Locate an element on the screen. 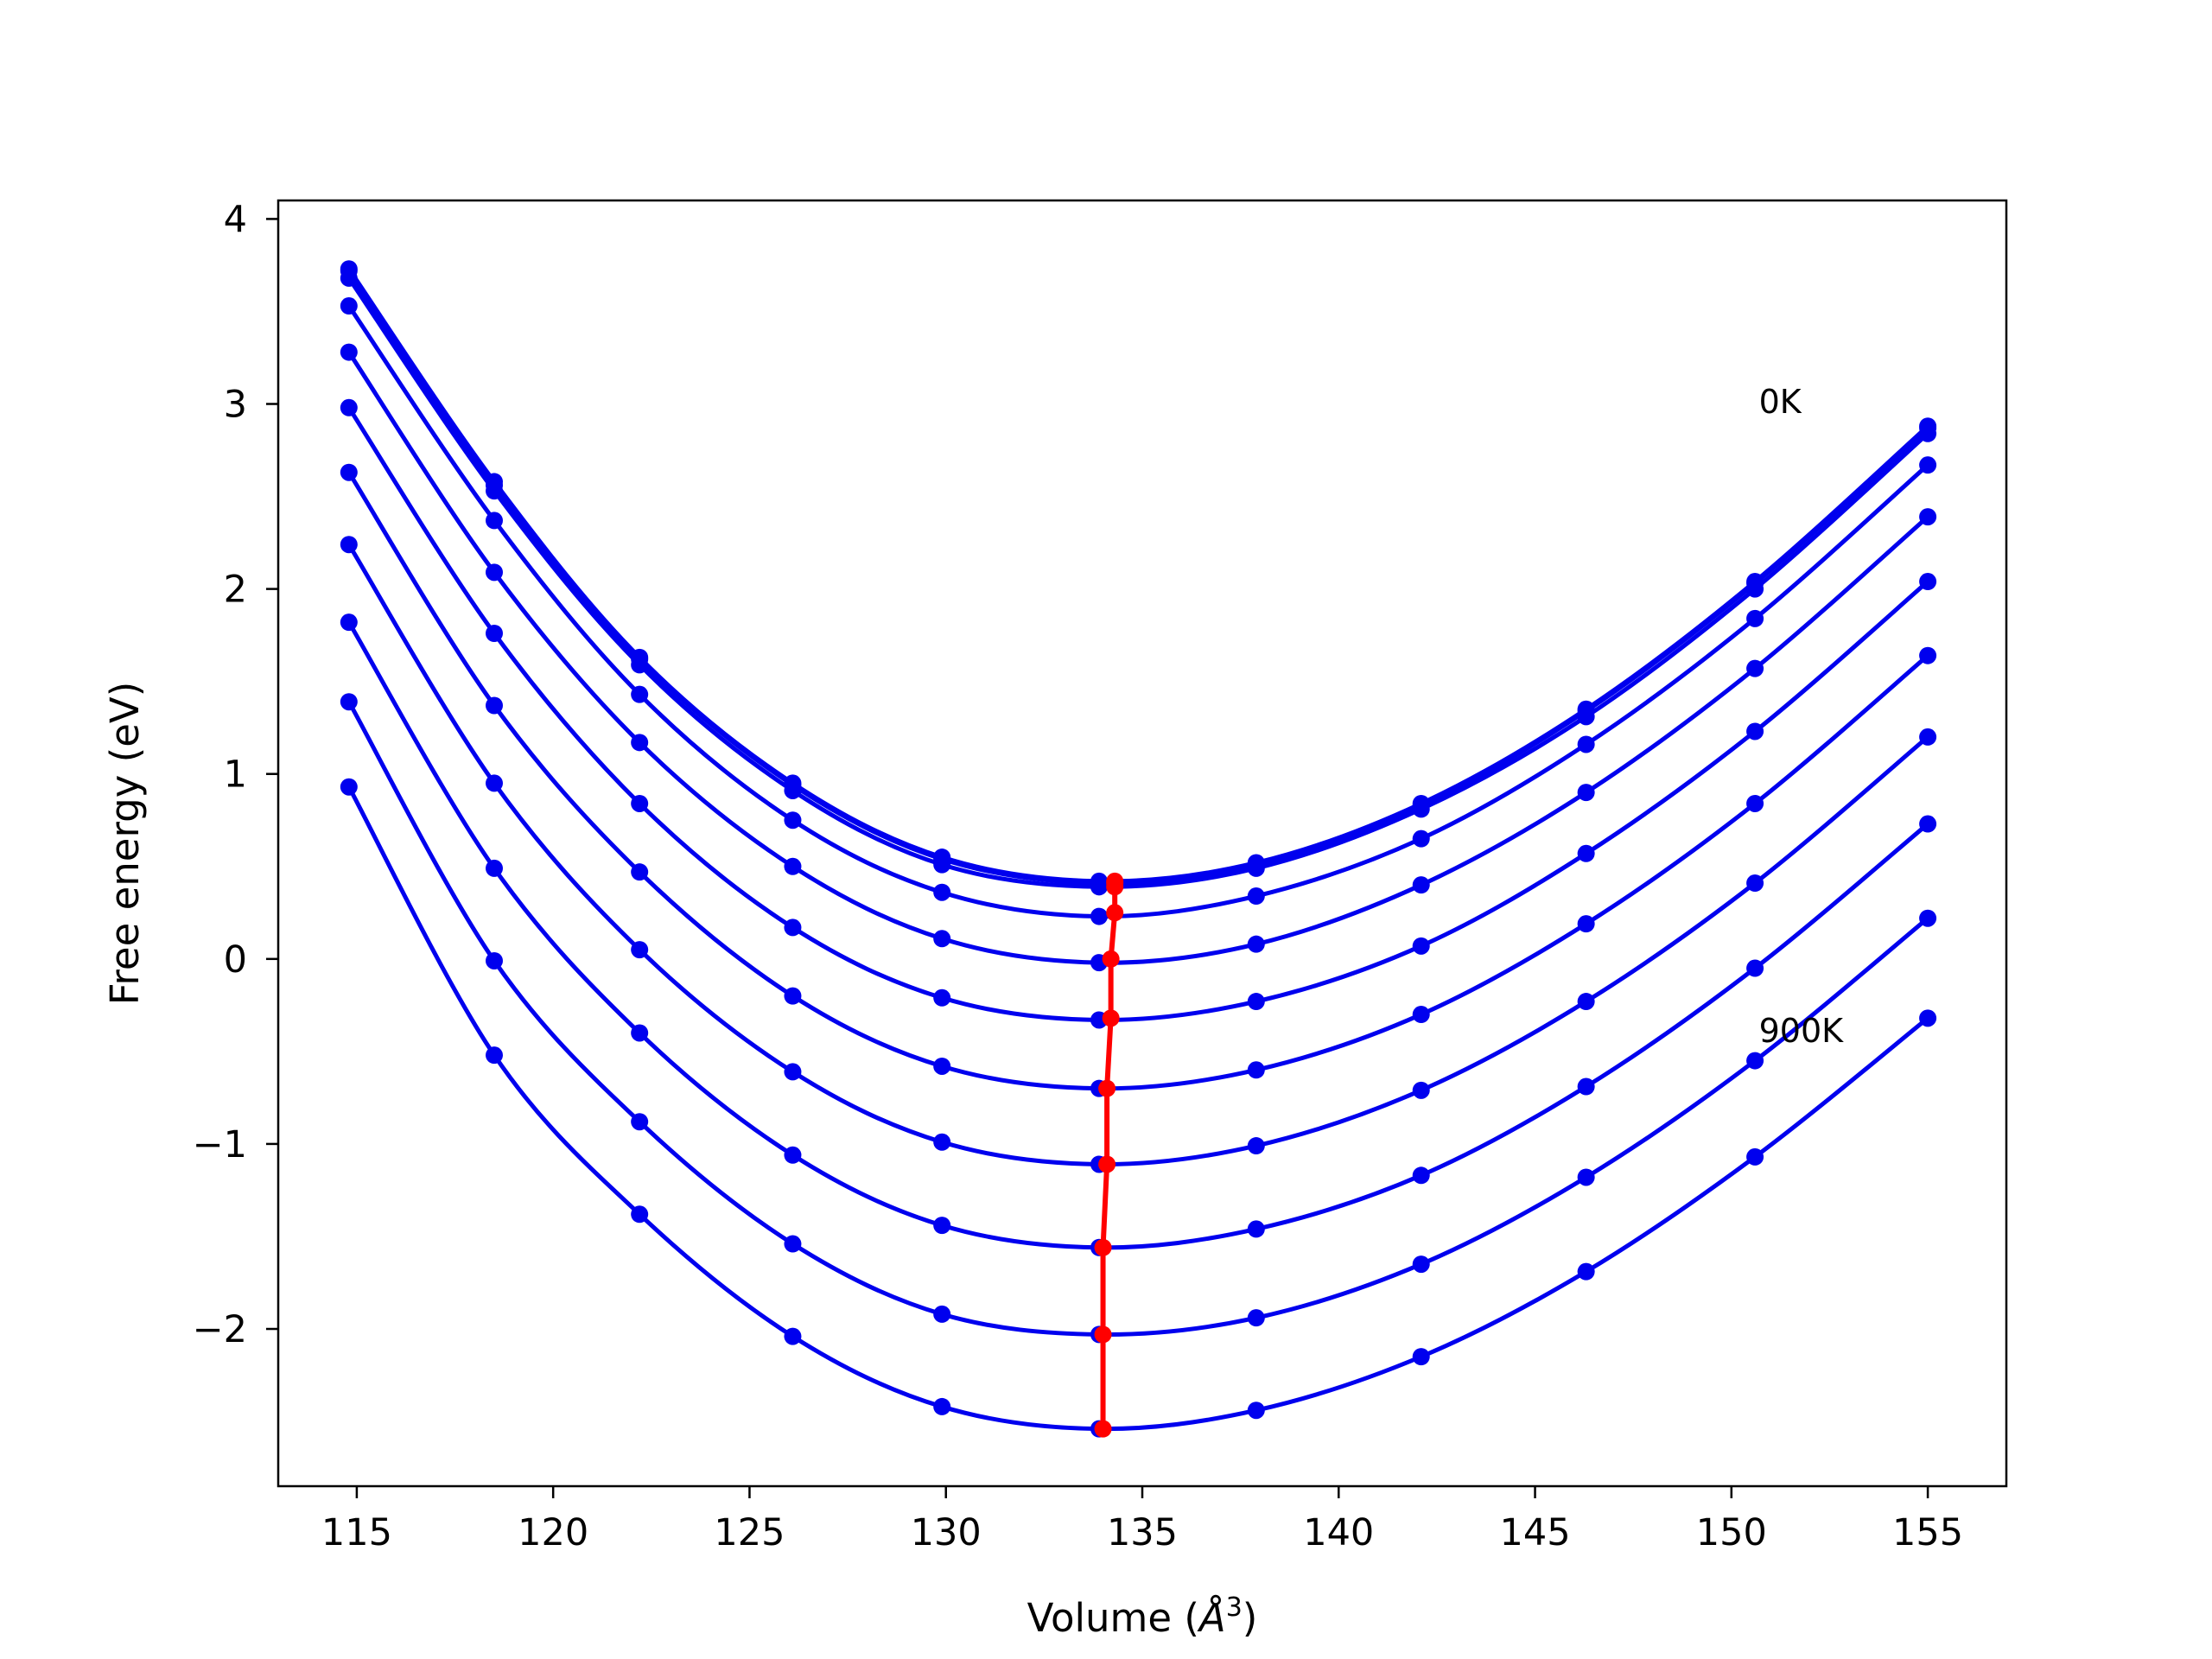 The height and width of the screenshot is (1659, 2212). x-tick-label: 155 is located at coordinates (1927, 1532).